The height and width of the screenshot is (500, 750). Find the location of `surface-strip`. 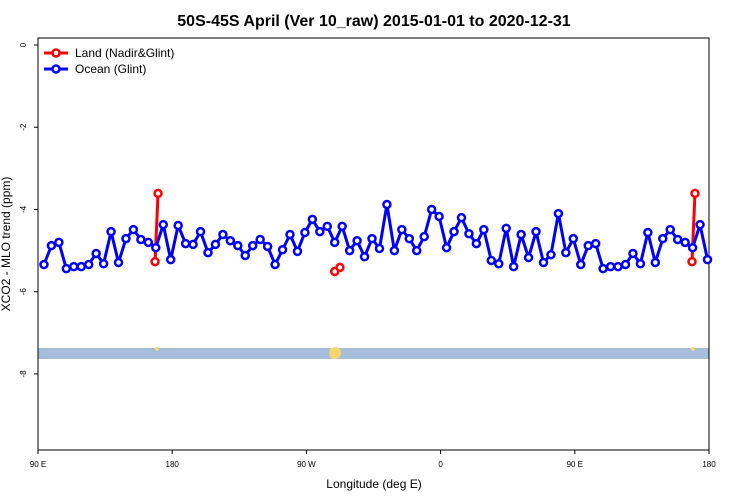

surface-strip is located at coordinates (373, 353).